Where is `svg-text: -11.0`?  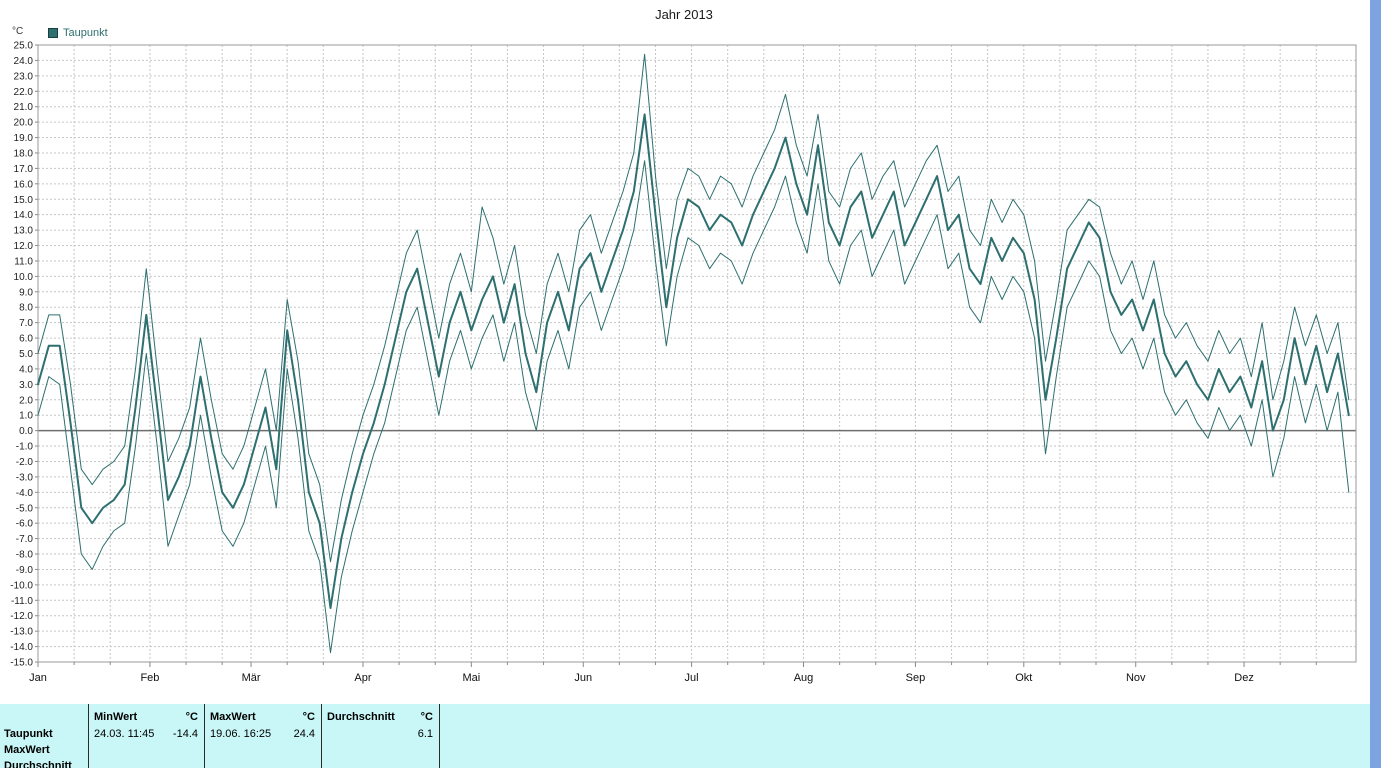 svg-text: -11.0 is located at coordinates (22, 601).